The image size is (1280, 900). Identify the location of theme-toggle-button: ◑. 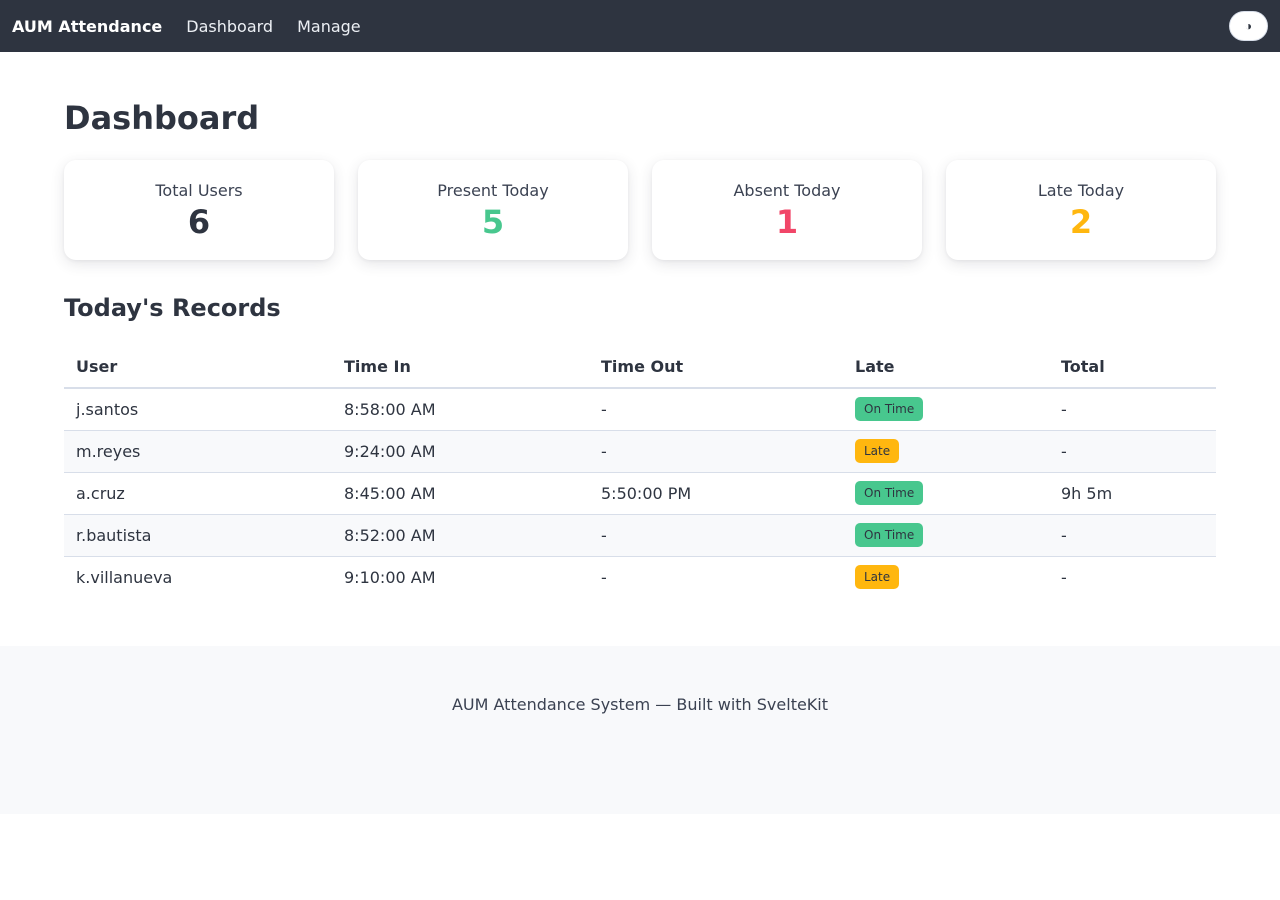
(1248, 26).